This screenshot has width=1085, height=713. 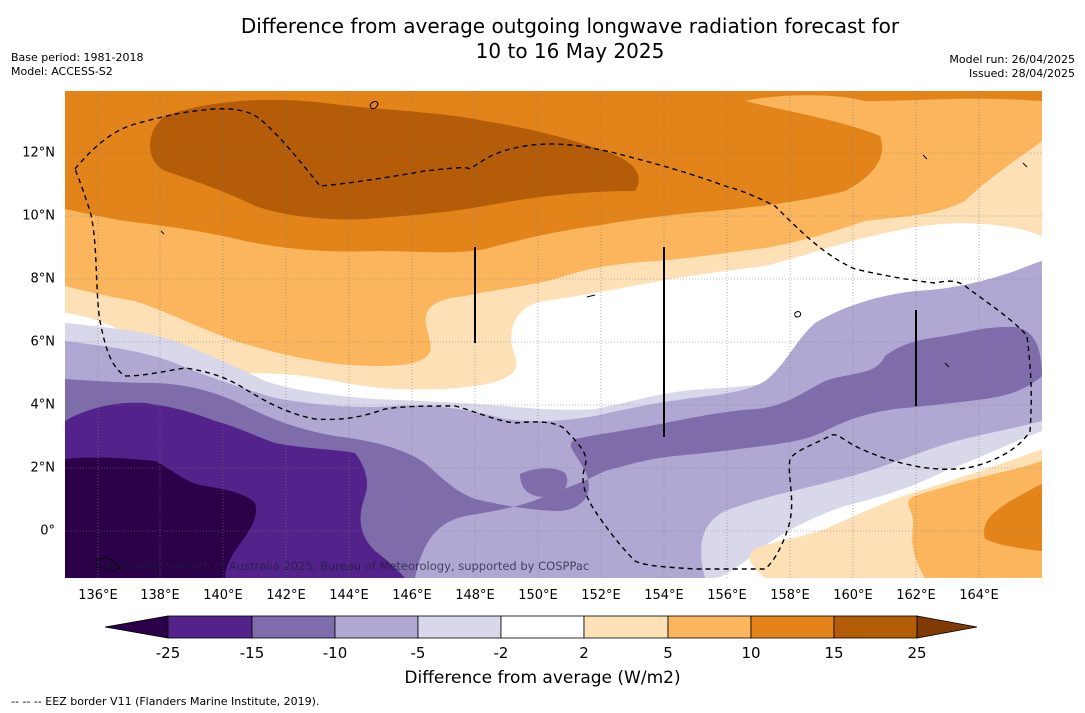 I want to click on cbar-tick-0: -25, so click(x=168, y=653).